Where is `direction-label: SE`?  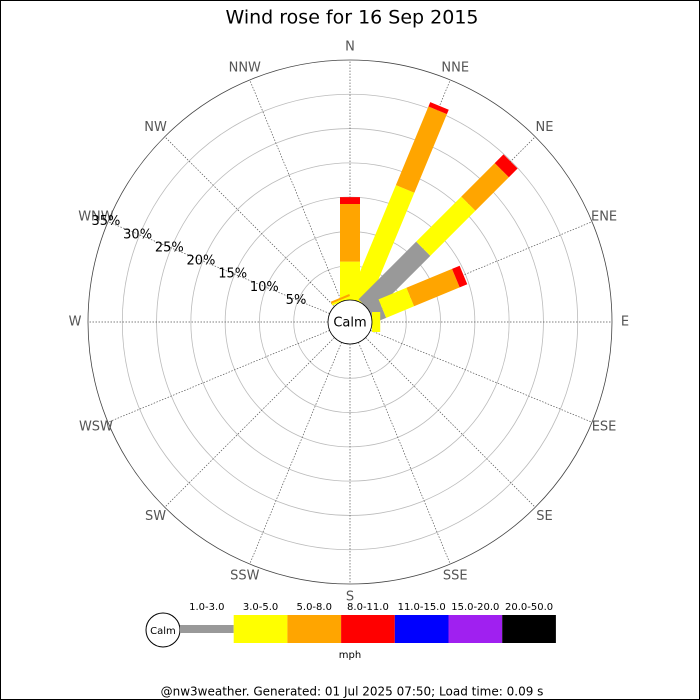
direction-label: SE is located at coordinates (544, 516).